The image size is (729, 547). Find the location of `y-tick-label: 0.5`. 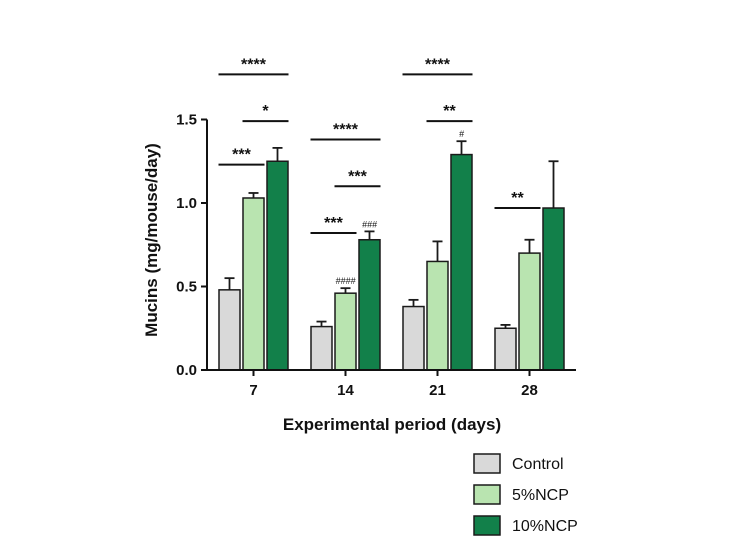

y-tick-label: 0.5 is located at coordinates (186, 287).